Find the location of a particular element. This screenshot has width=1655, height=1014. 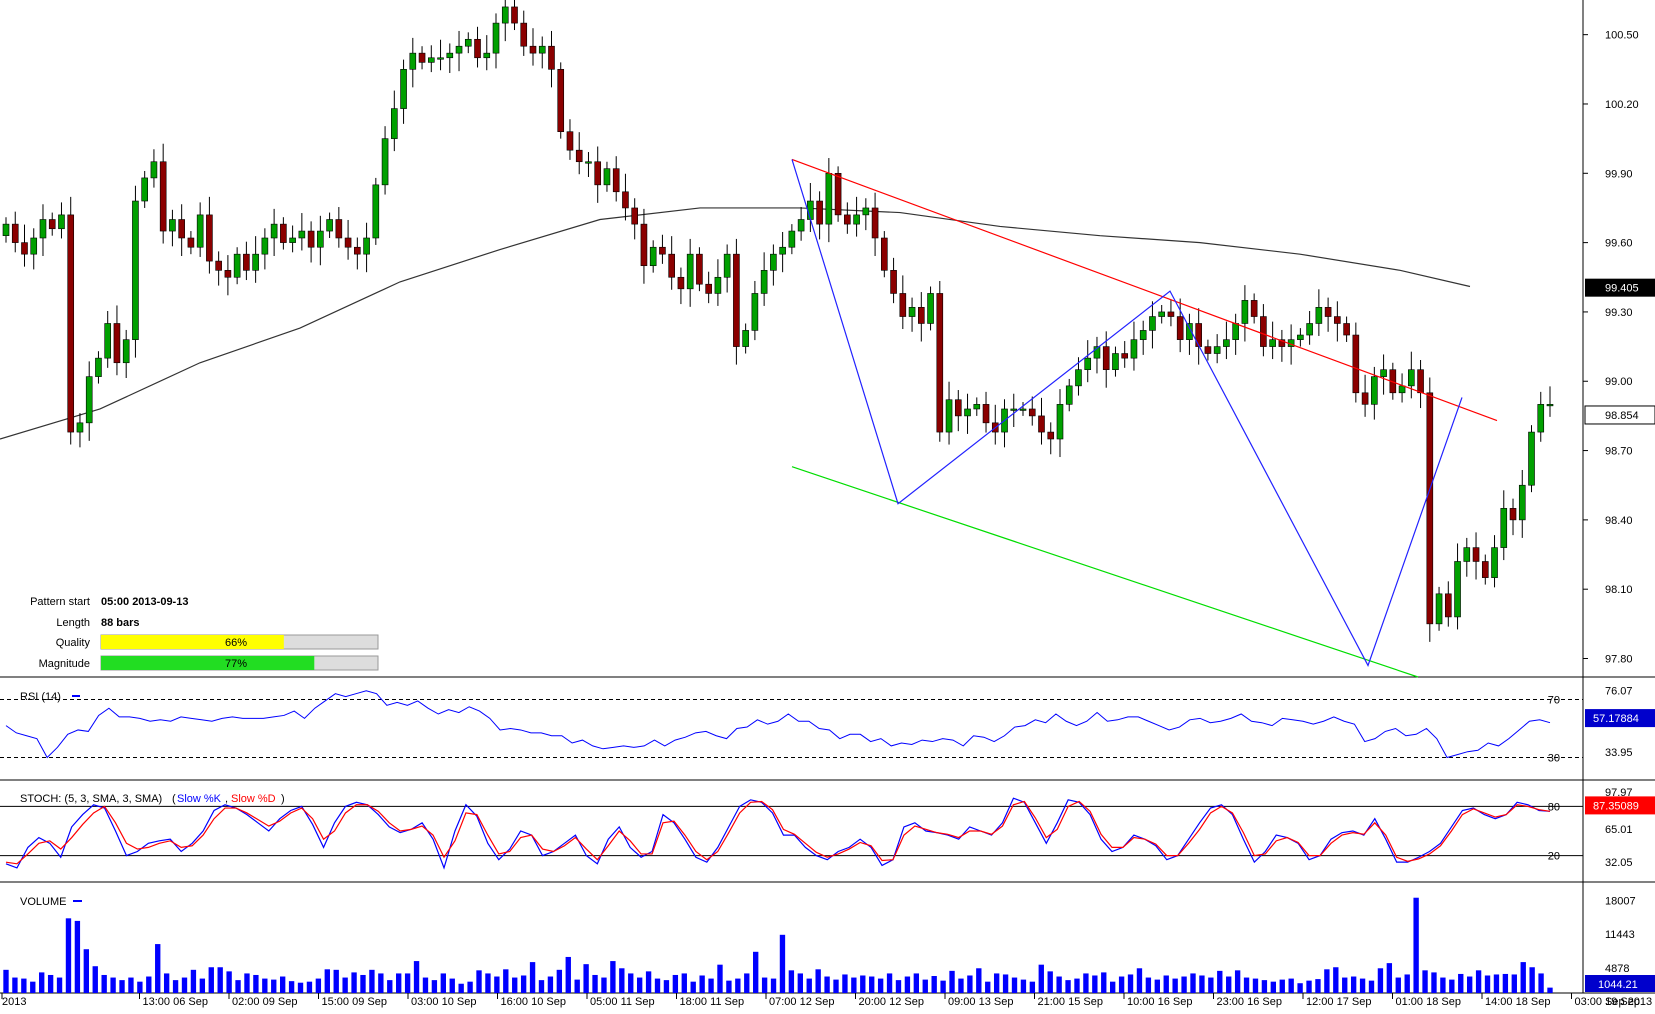

price-tick-label: 99.60 is located at coordinates (1619, 244).